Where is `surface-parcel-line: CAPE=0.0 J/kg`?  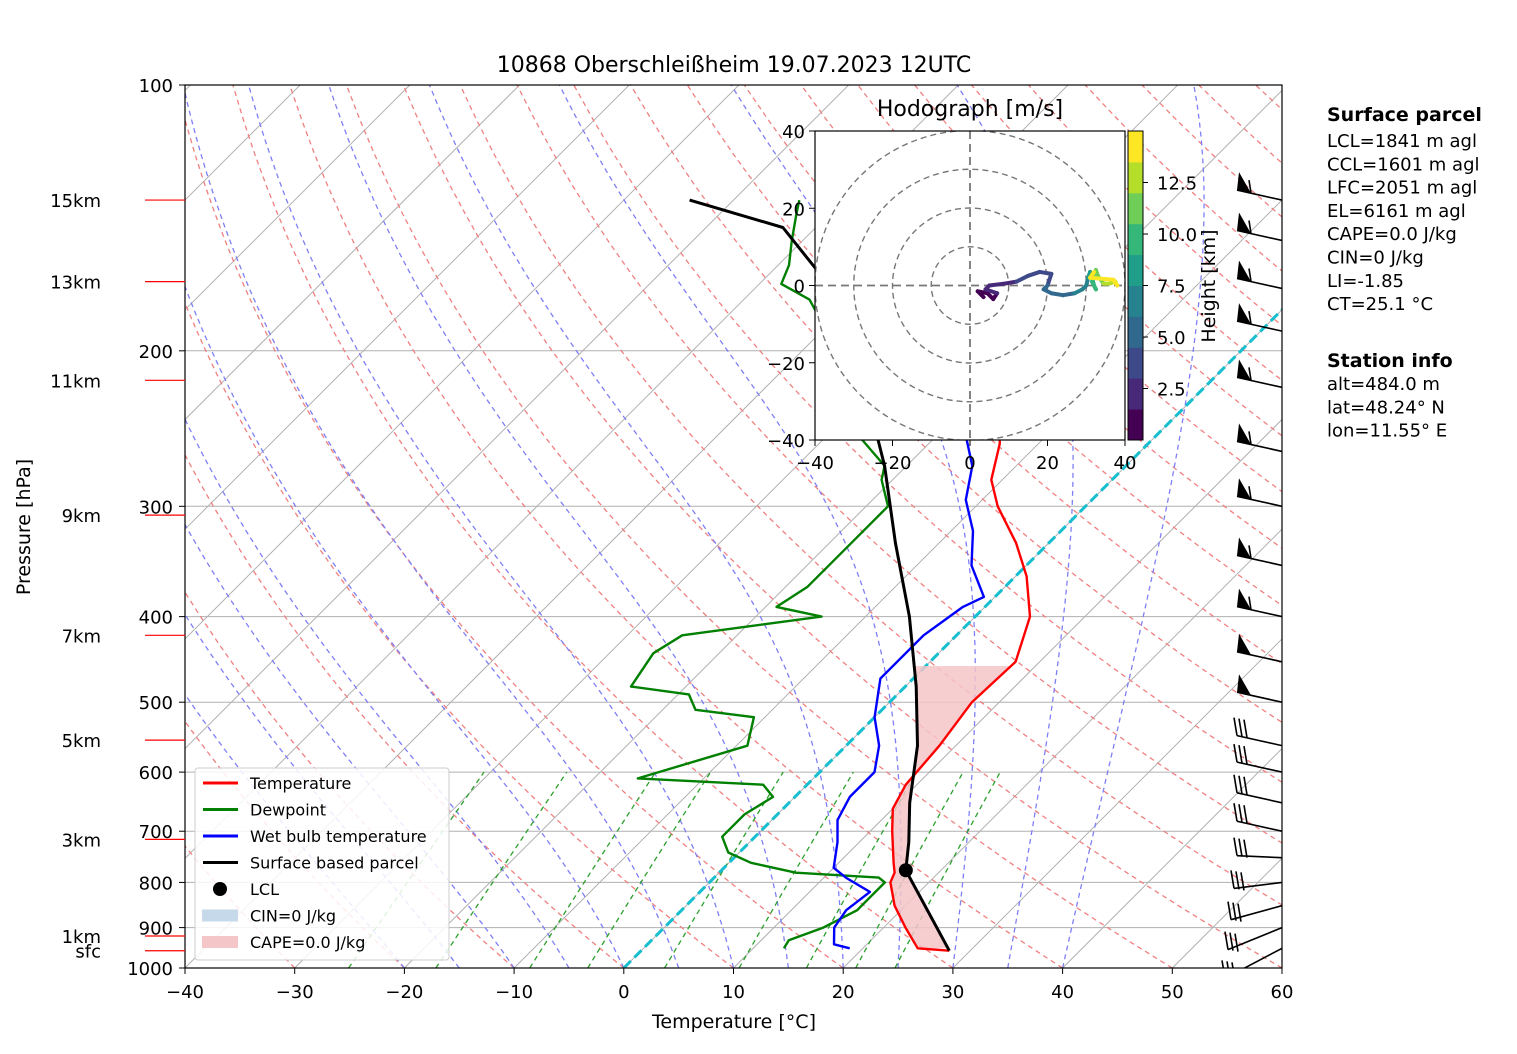
surface-parcel-line: CAPE=0.0 J/kg is located at coordinates (1392, 234).